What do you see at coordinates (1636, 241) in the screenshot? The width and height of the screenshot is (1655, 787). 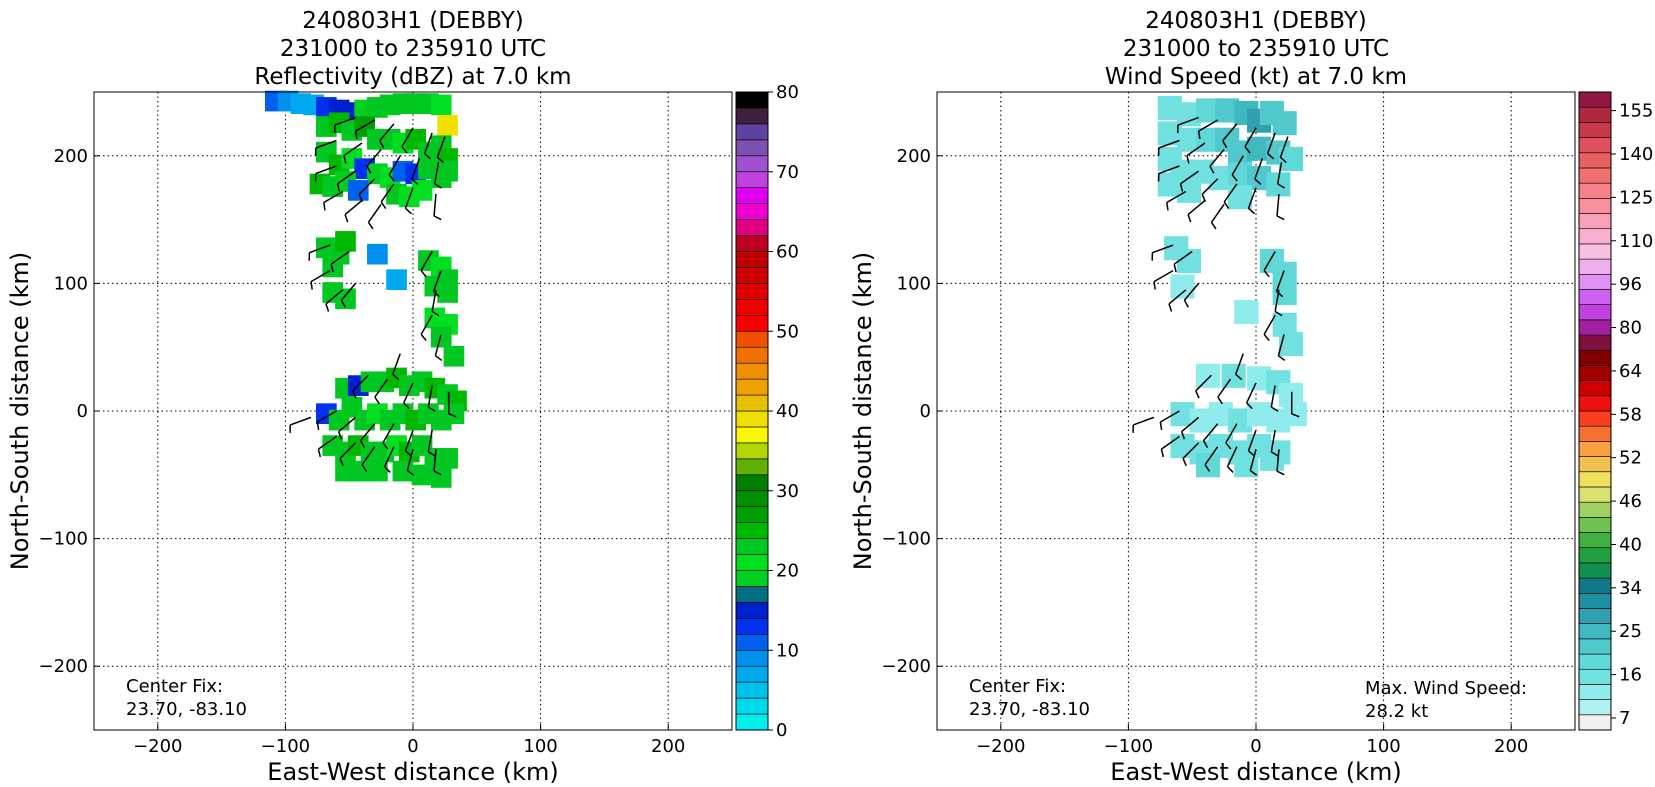 I see `colorbar-label: 110` at bounding box center [1636, 241].